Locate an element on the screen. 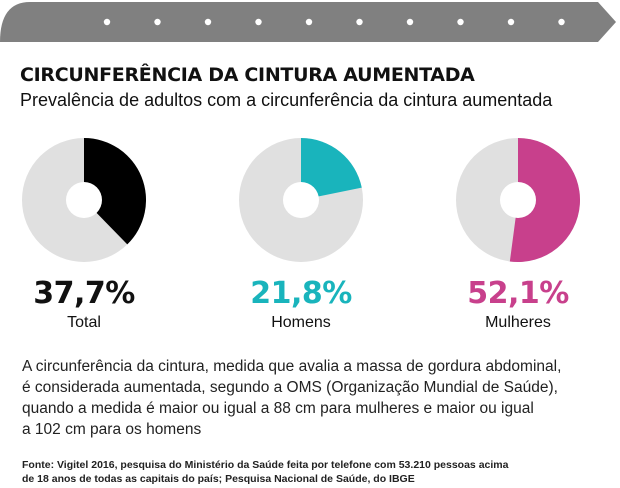 The image size is (620, 488). value-label-total: 37,7% is located at coordinates (84, 293).